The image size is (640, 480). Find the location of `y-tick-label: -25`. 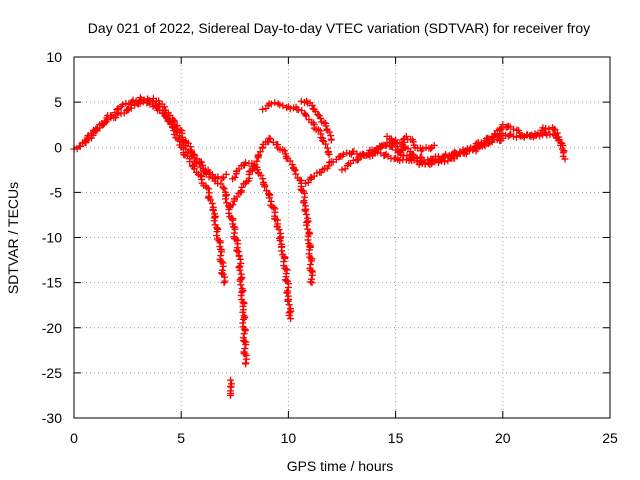

y-tick-label: -25 is located at coordinates (52, 373).